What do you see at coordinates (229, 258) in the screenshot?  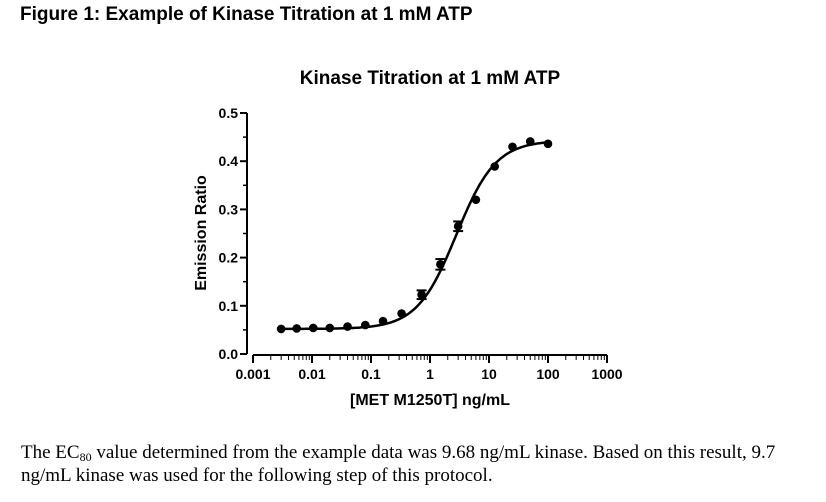 I see `y-tick-label: 0.2` at bounding box center [229, 258].